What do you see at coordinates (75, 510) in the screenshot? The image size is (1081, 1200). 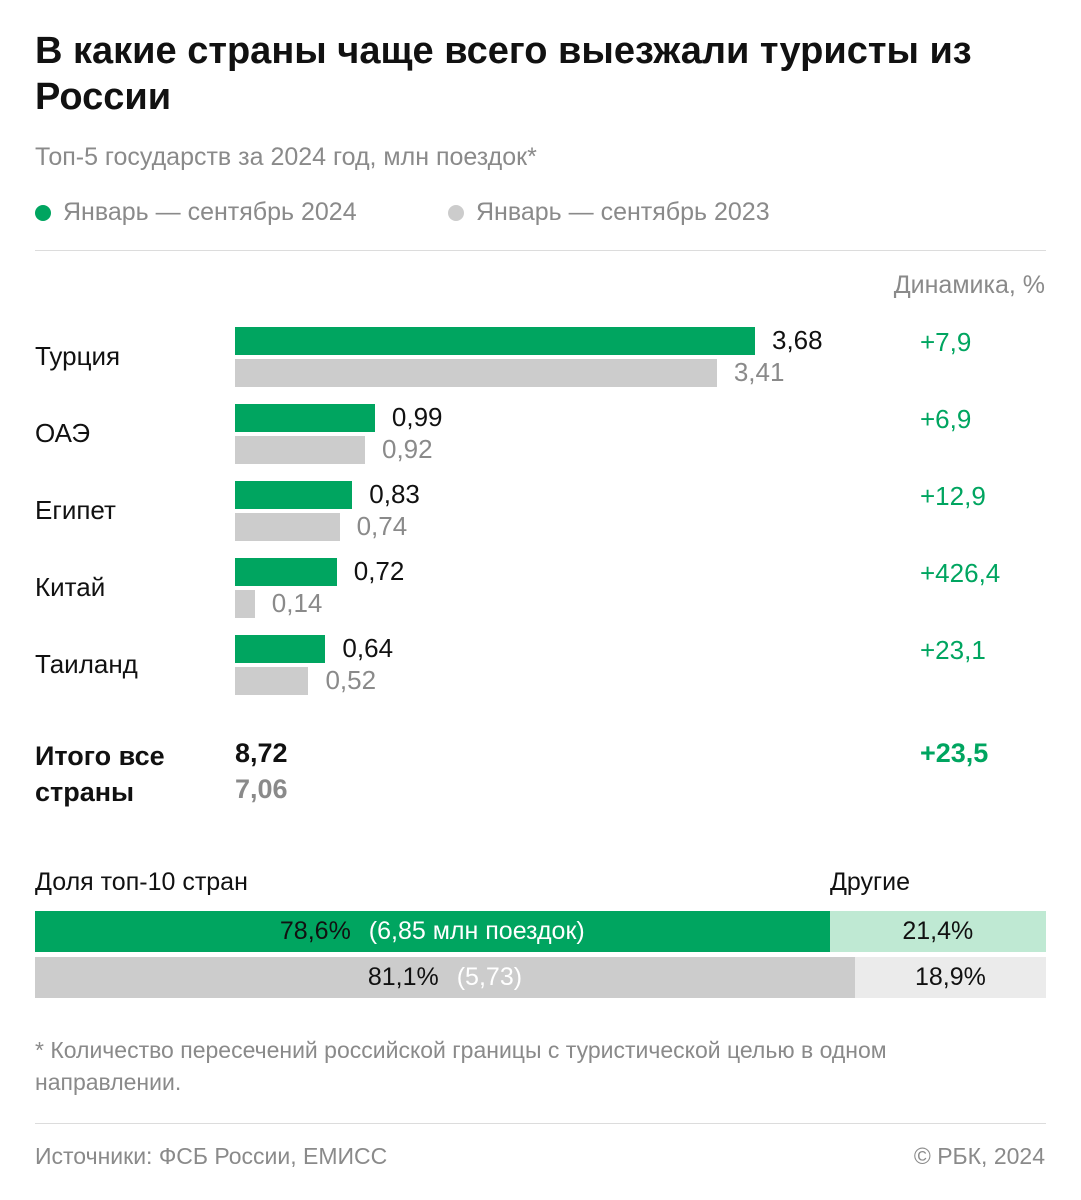 I see `country-label: Египет` at bounding box center [75, 510].